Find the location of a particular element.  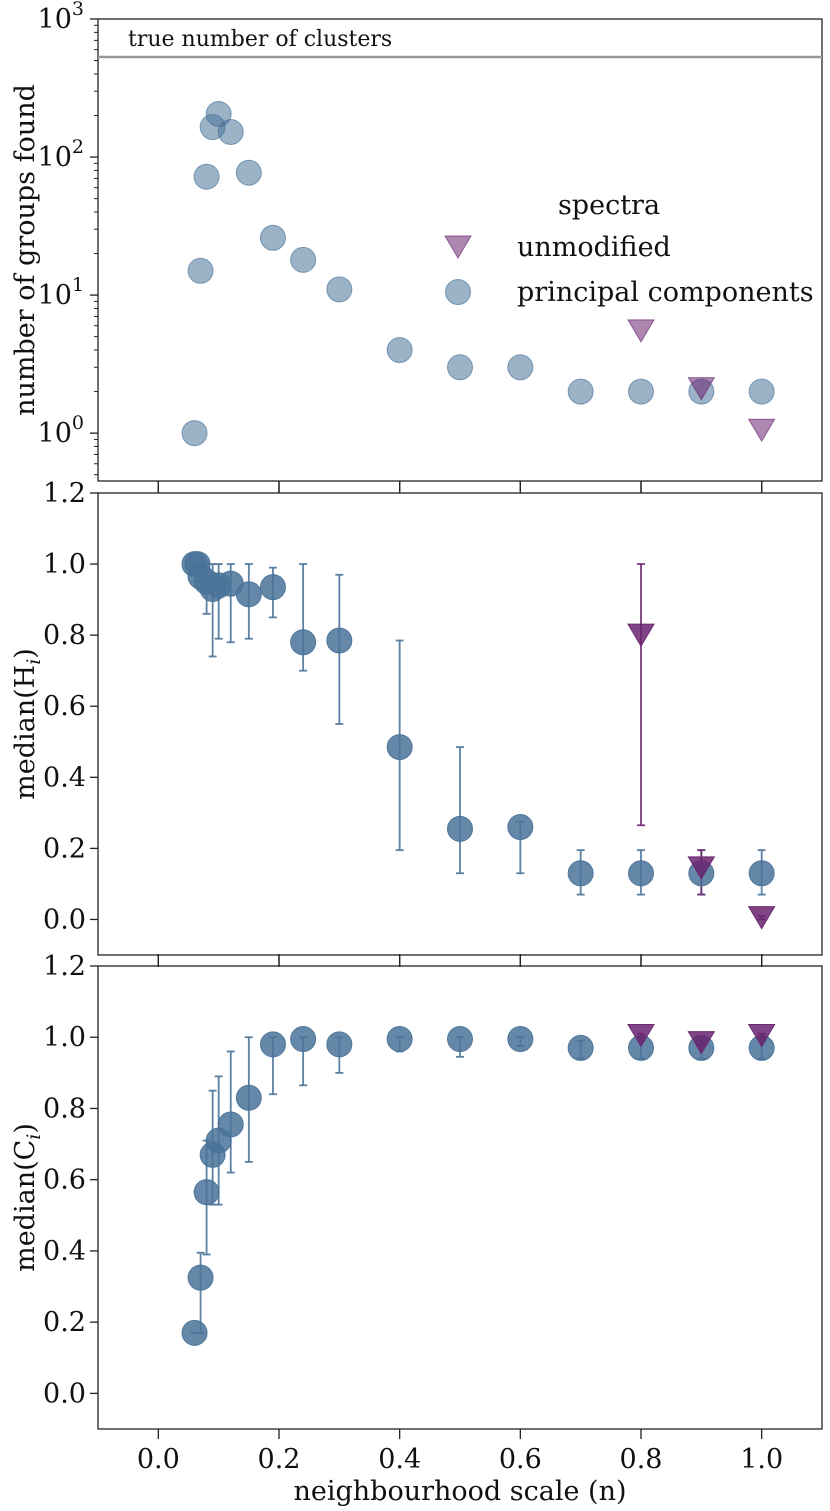

panel-median-h-y-axis: 0.0 0.2 0.4 0.6 0.8 1.0 1.2 is located at coordinates (70, 706).